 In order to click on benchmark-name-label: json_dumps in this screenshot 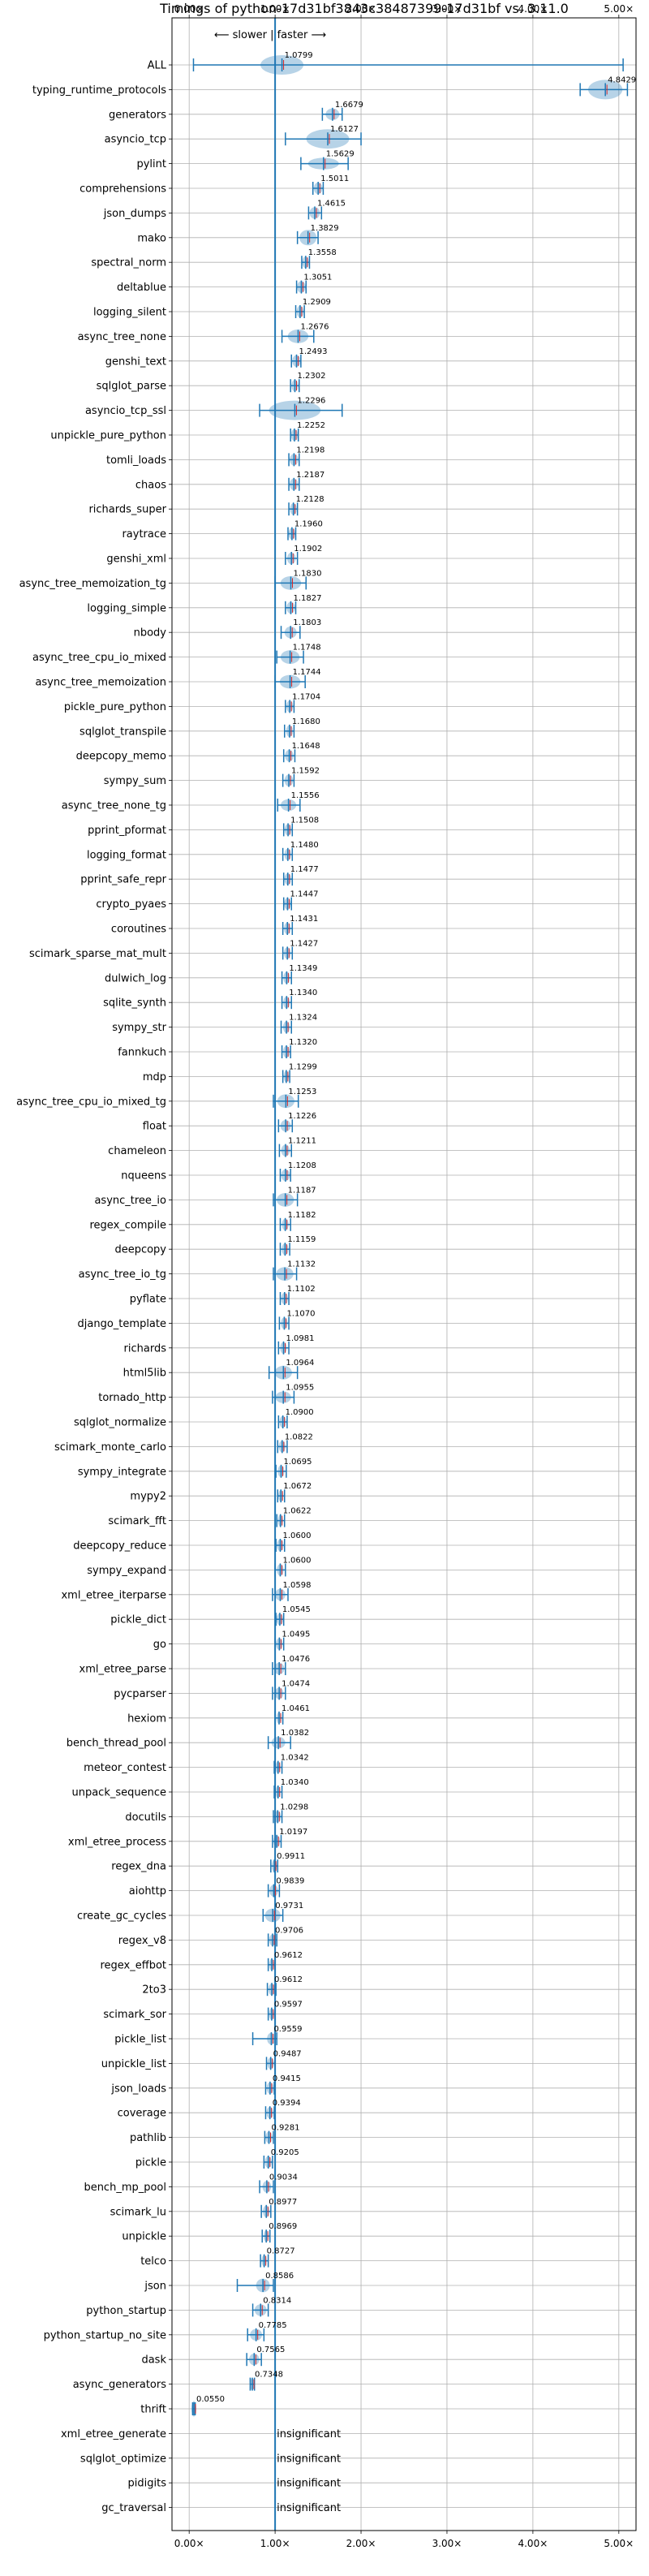, I will do `click(134, 214)`.